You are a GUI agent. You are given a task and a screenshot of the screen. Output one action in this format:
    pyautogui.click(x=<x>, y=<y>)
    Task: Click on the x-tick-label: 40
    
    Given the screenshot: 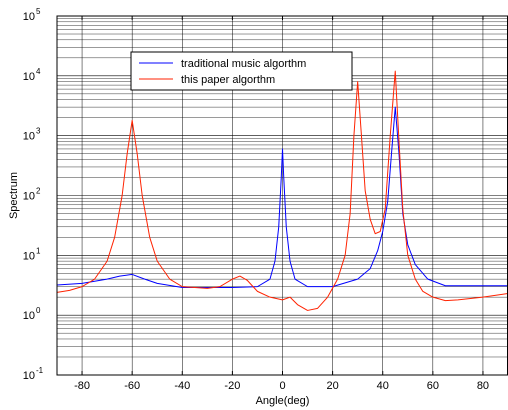 What is the action you would take?
    pyautogui.click(x=383, y=386)
    